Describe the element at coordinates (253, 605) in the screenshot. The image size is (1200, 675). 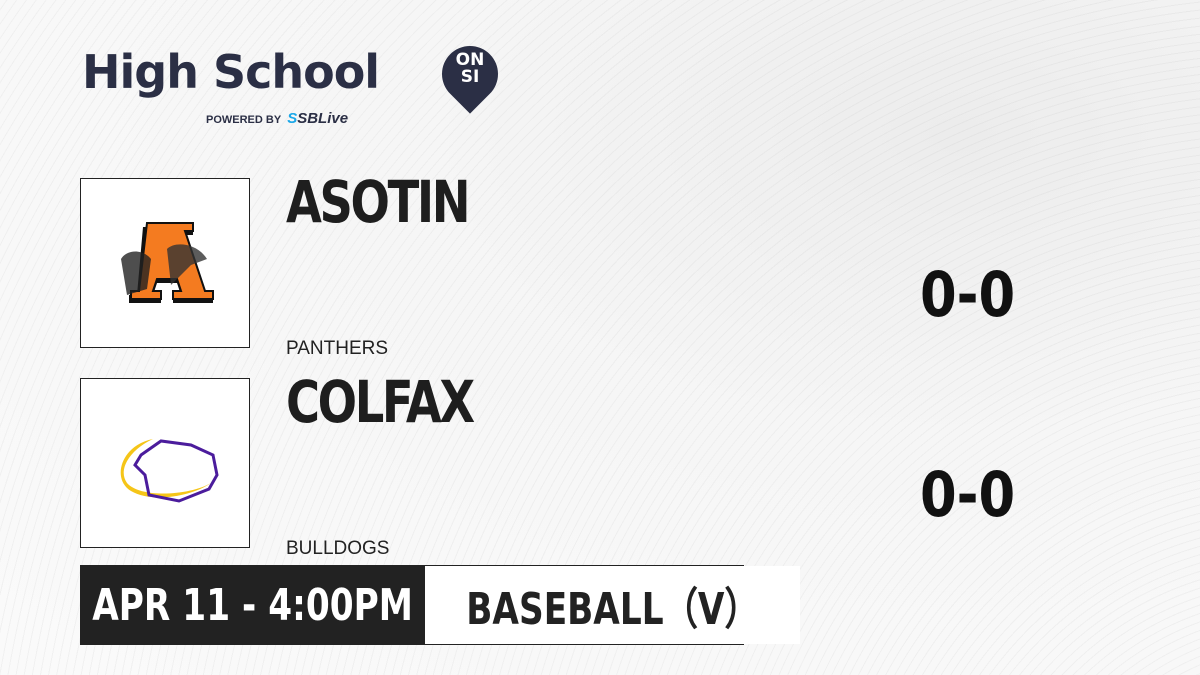
I see `game-datetime: APR 11 - 4:00PM` at that location.